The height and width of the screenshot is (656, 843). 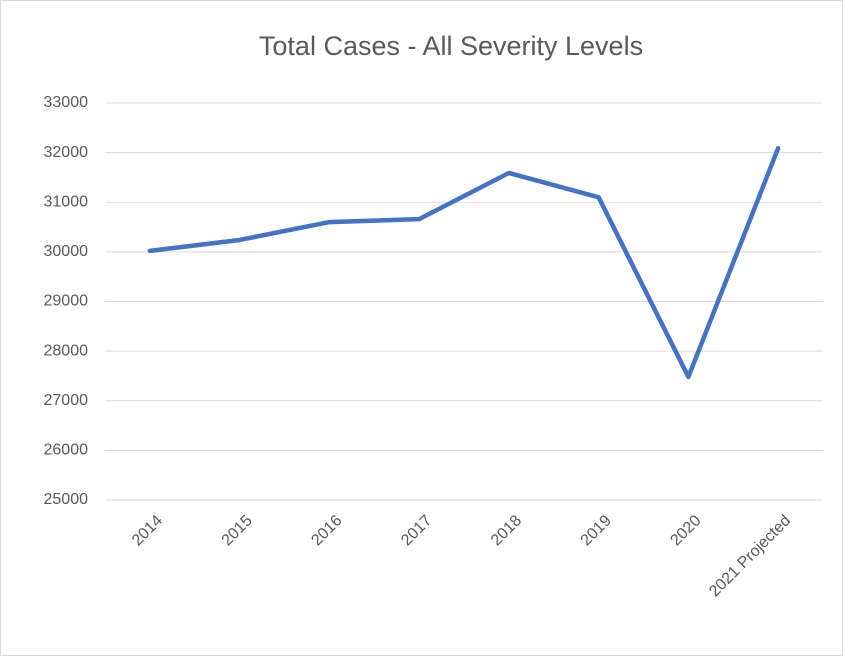 I want to click on y-tick-label: 31000, so click(x=66, y=201).